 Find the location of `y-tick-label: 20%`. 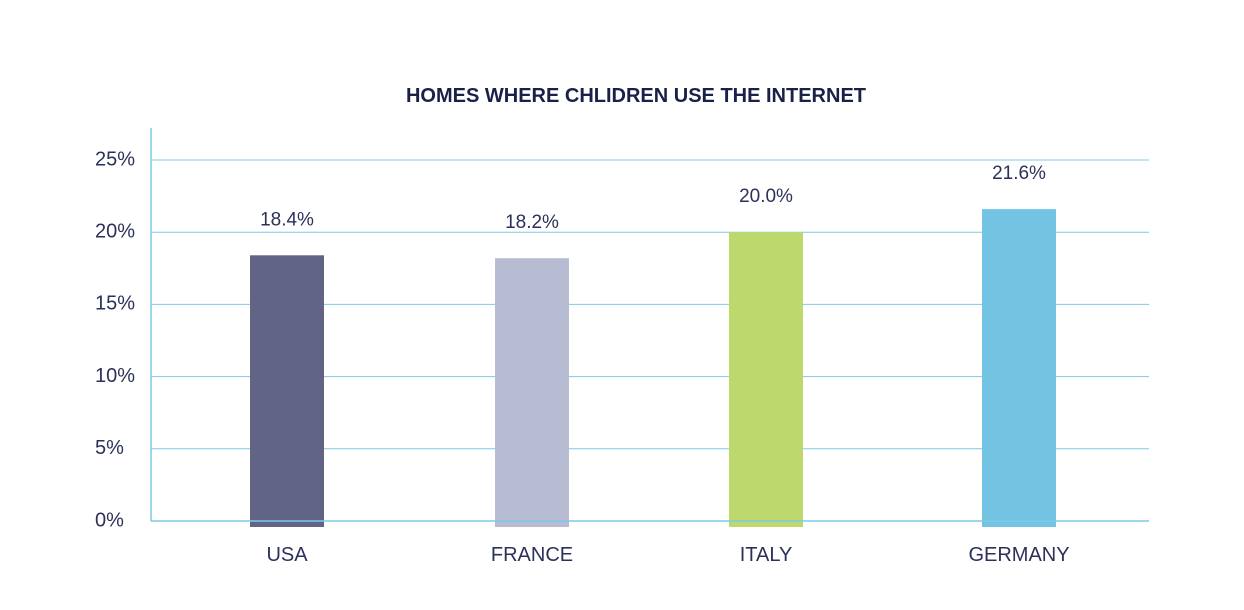

y-tick-label: 20% is located at coordinates (115, 231).